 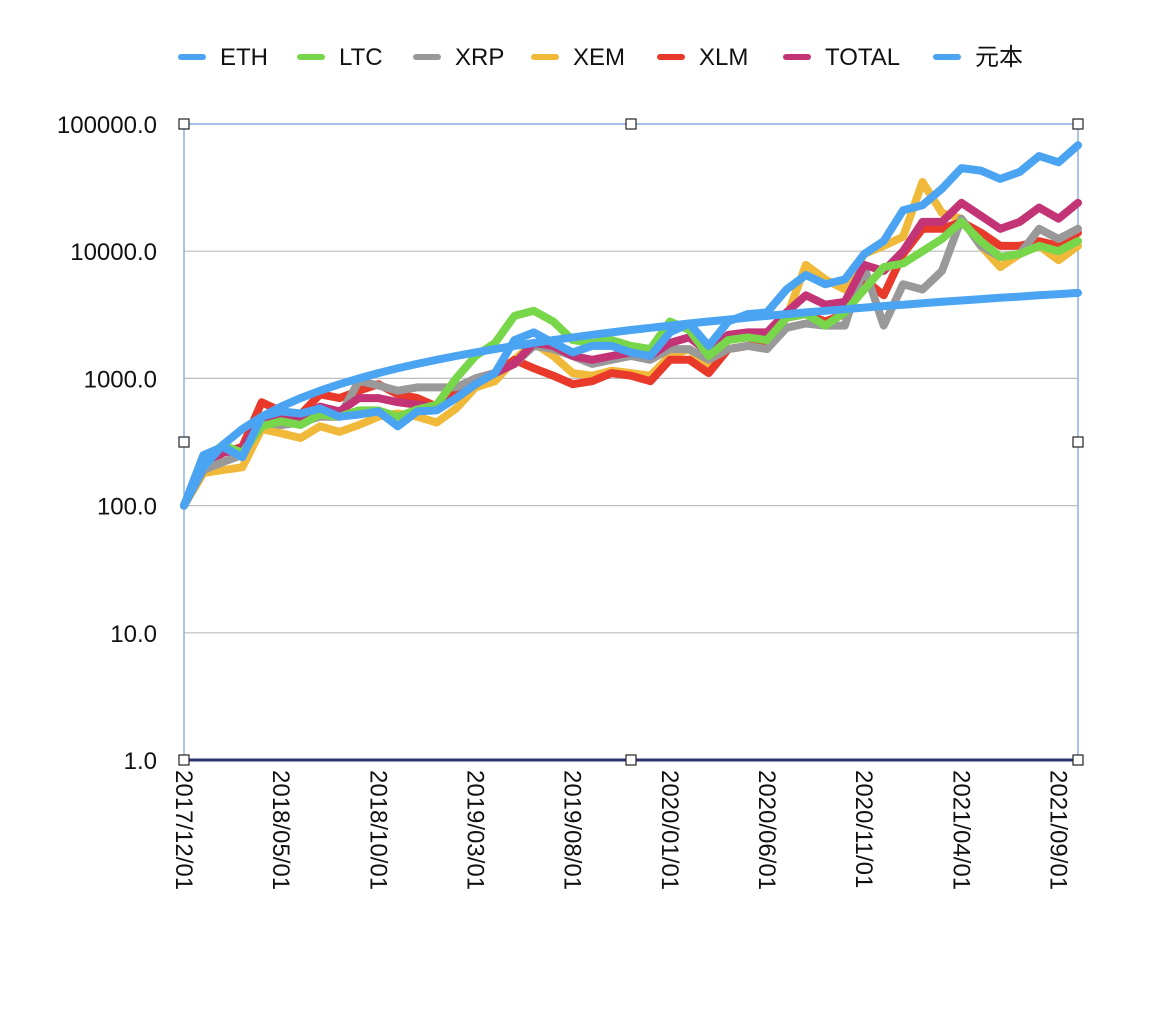 What do you see at coordinates (475, 830) in the screenshot?
I see `x-tick-label: 2019/03/01` at bounding box center [475, 830].